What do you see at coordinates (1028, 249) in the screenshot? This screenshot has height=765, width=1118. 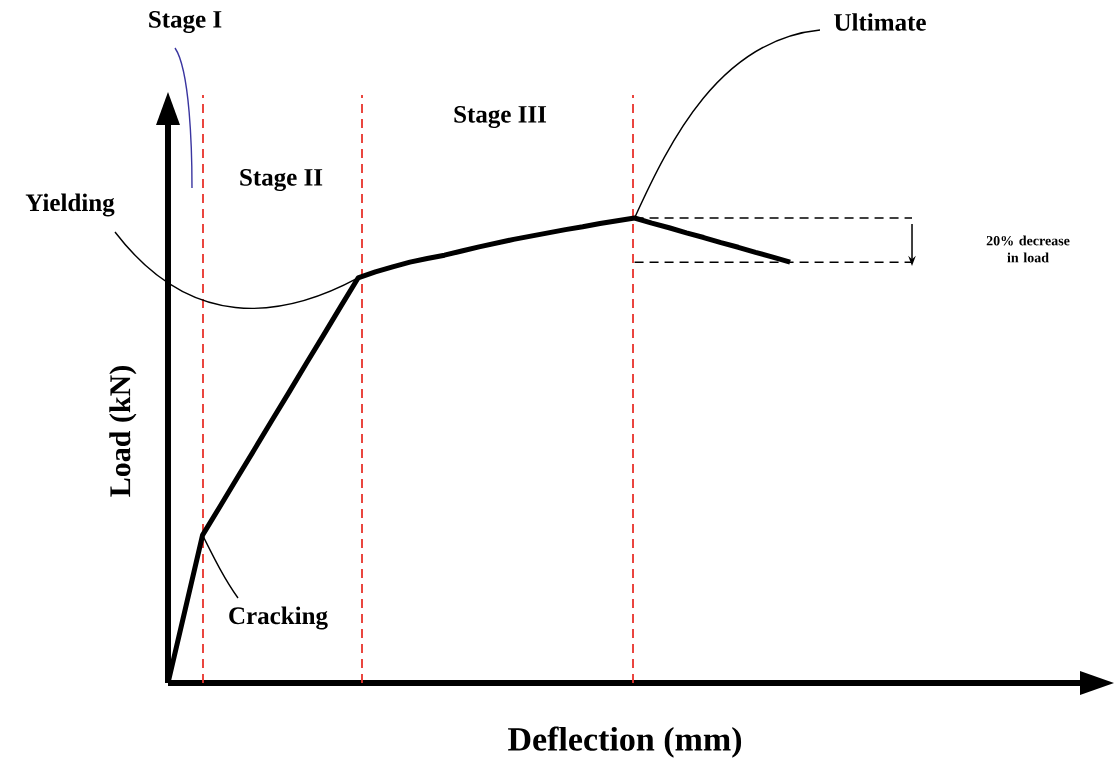 I see `text: 20% decrease in load` at bounding box center [1028, 249].